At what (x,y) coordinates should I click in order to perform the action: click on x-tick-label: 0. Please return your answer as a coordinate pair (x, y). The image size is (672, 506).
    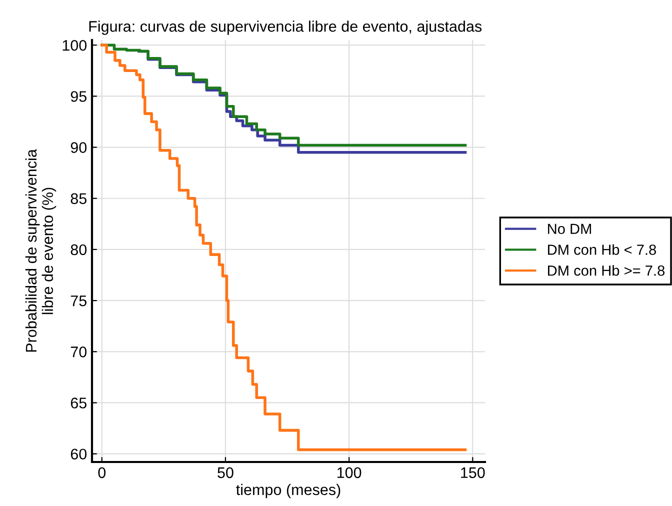
    Looking at the image, I should click on (102, 472).